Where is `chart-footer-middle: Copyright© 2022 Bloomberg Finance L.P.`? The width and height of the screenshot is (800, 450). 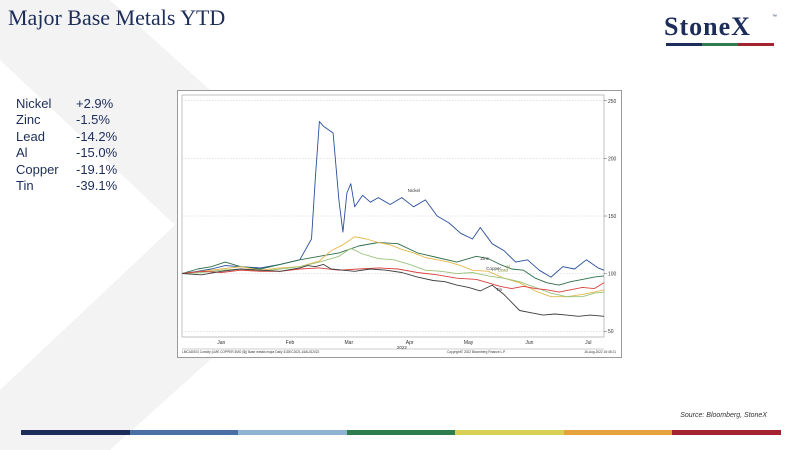
chart-footer-middle: Copyright© 2022 Bloomberg Finance L.P. is located at coordinates (476, 352).